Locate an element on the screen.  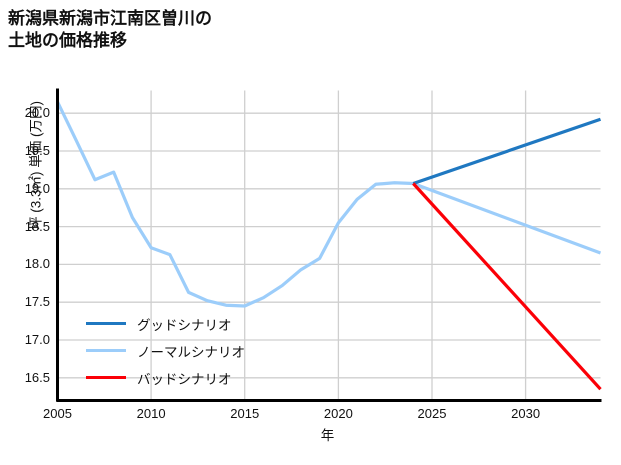
legend-item-normal: ノーマルシナリオ is located at coordinates (191, 350).